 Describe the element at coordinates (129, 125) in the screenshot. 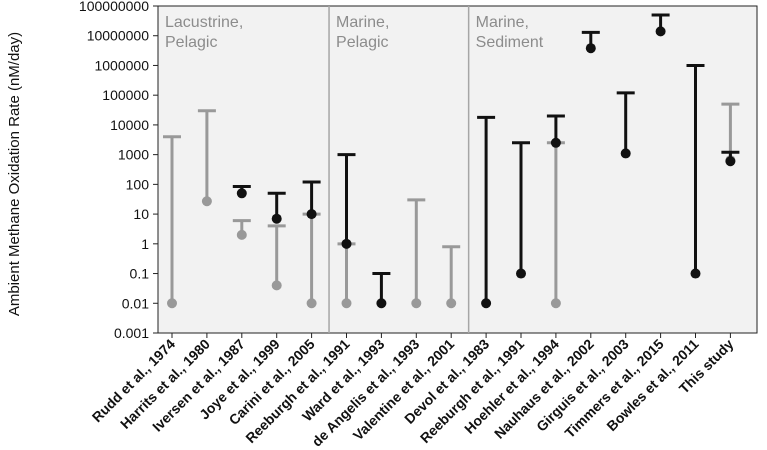

I see `y-tick-label: 10000` at that location.